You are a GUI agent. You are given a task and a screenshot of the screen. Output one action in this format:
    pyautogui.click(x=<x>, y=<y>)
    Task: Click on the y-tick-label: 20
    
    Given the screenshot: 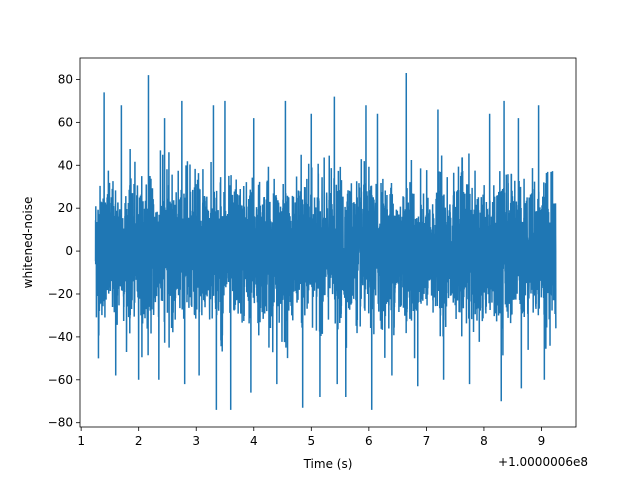 What is the action you would take?
    pyautogui.click(x=65, y=208)
    